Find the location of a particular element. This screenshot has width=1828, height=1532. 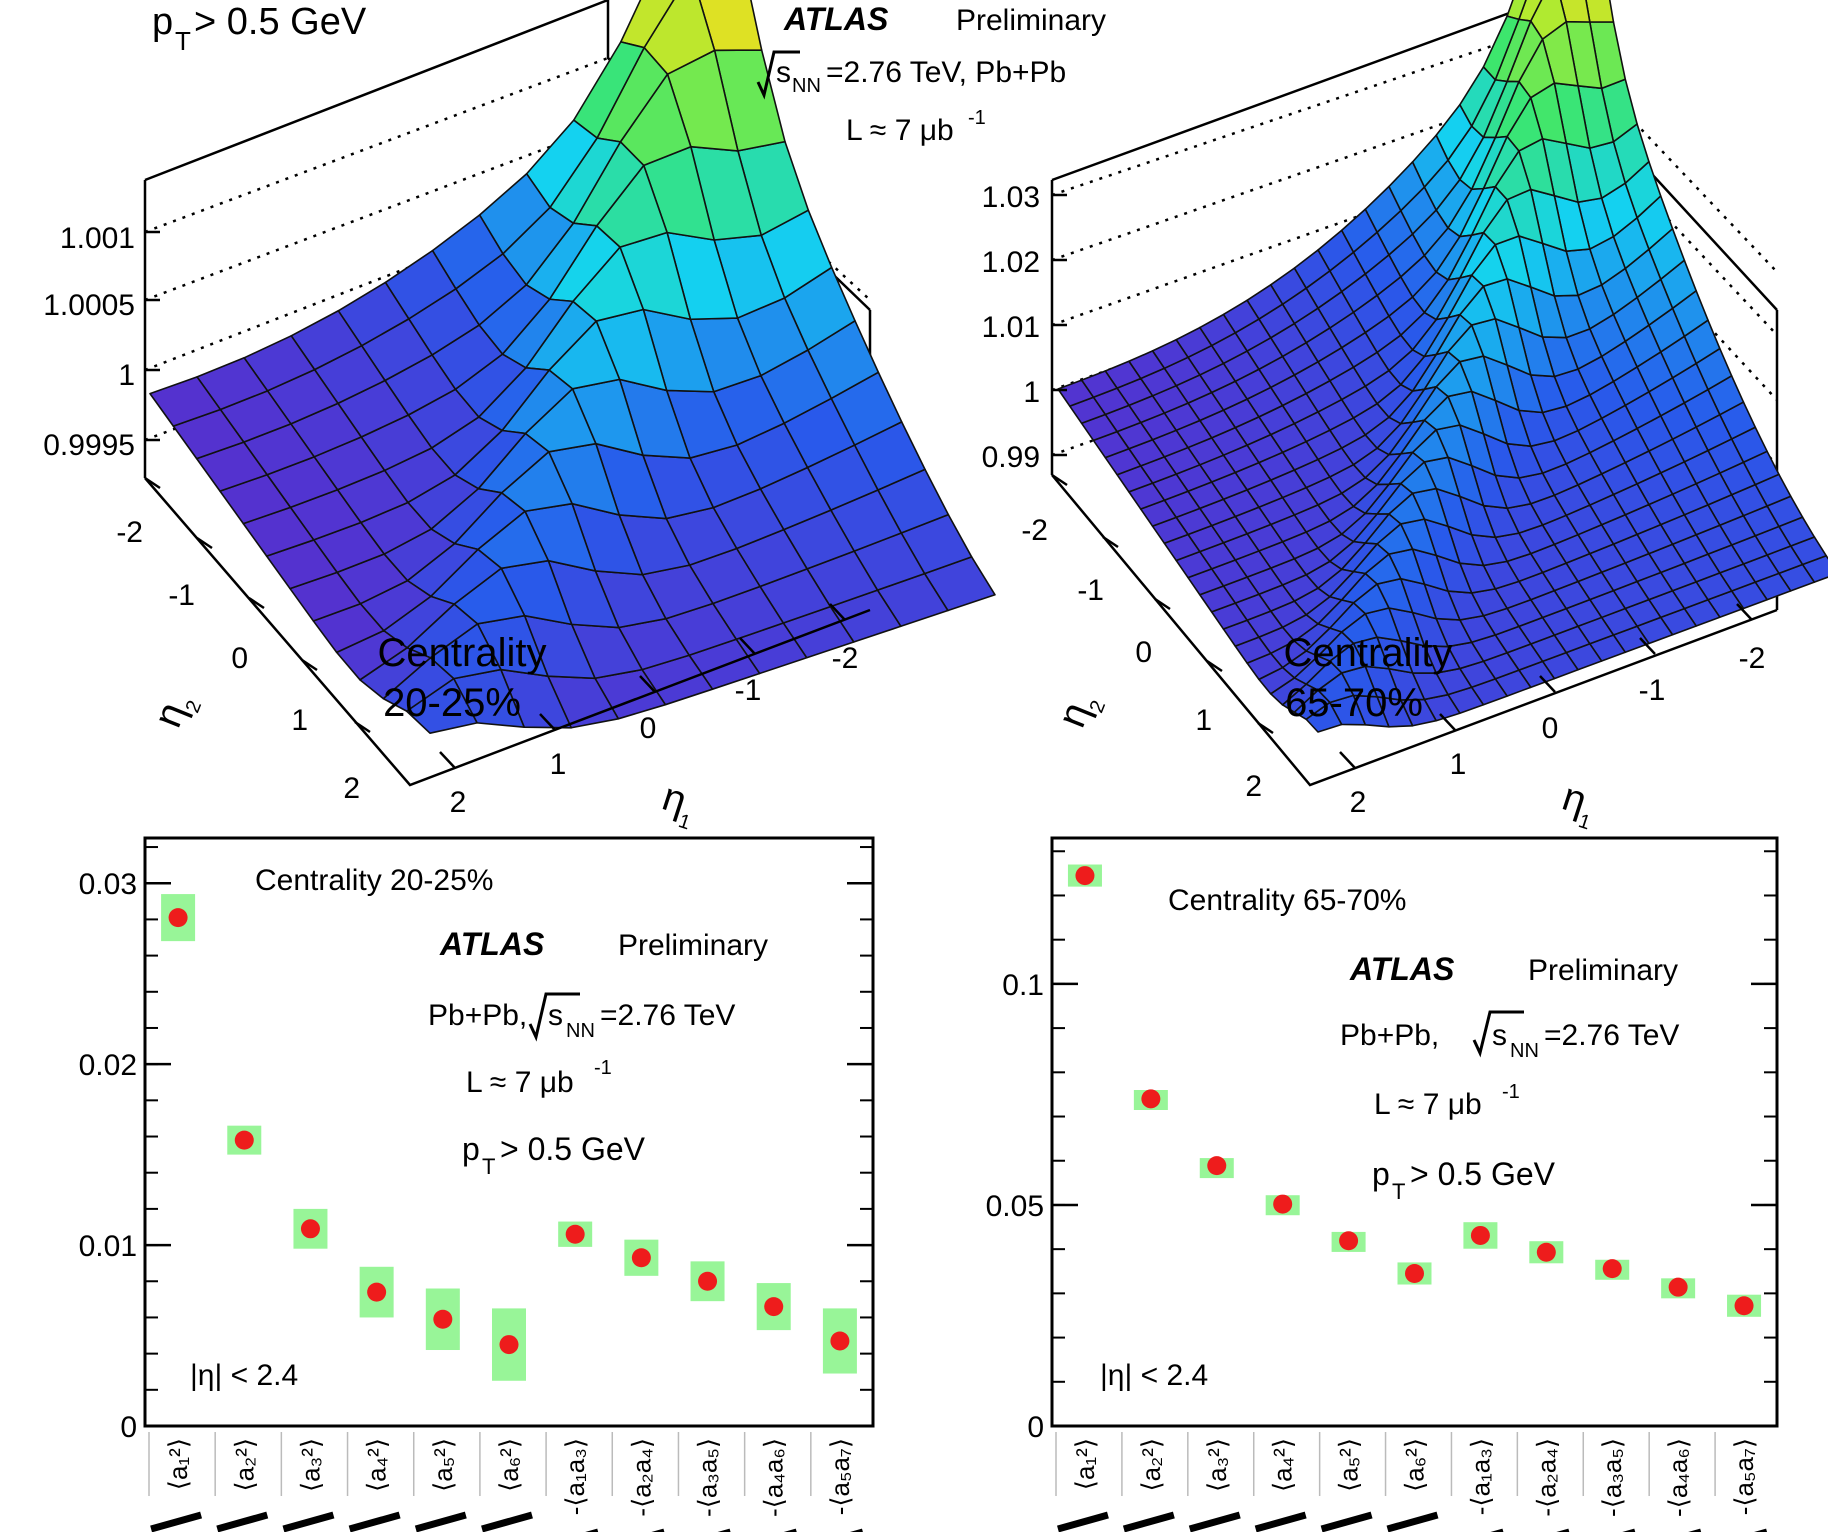

z-tick-label: 1.001 is located at coordinates (97, 238).